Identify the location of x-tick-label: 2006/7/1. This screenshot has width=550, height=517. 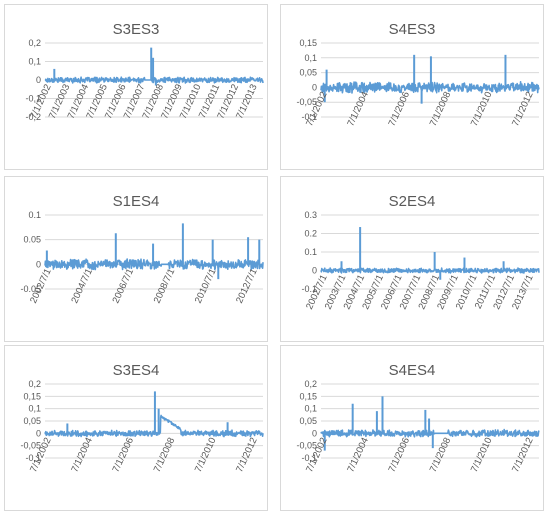
(124, 286).